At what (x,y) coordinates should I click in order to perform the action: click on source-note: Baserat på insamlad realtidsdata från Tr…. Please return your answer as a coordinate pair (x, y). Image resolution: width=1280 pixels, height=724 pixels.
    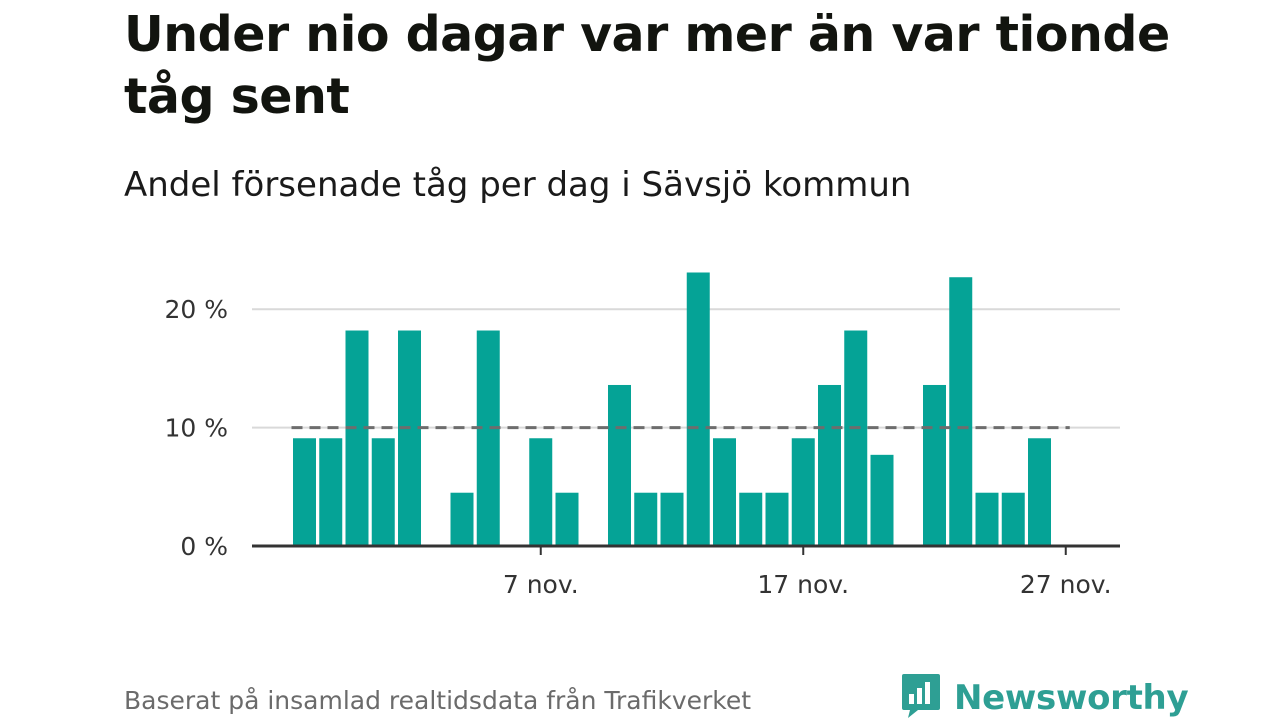
    Looking at the image, I should click on (438, 700).